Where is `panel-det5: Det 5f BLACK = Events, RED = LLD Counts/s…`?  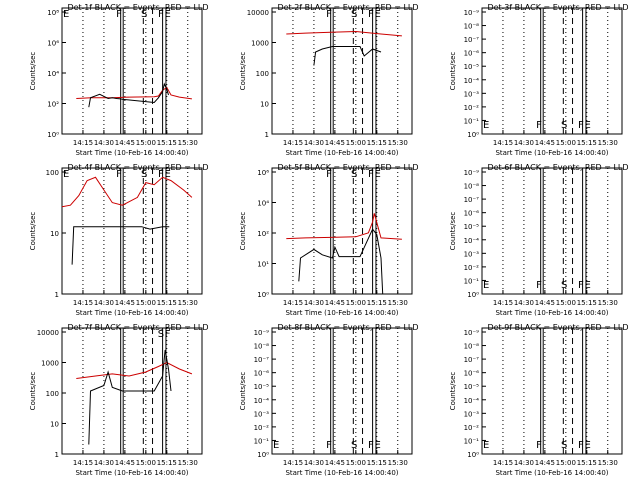
panel-det5: Det 5f BLACK = Events, RED = LLD Counts/s… is located at coordinates (329, 240).